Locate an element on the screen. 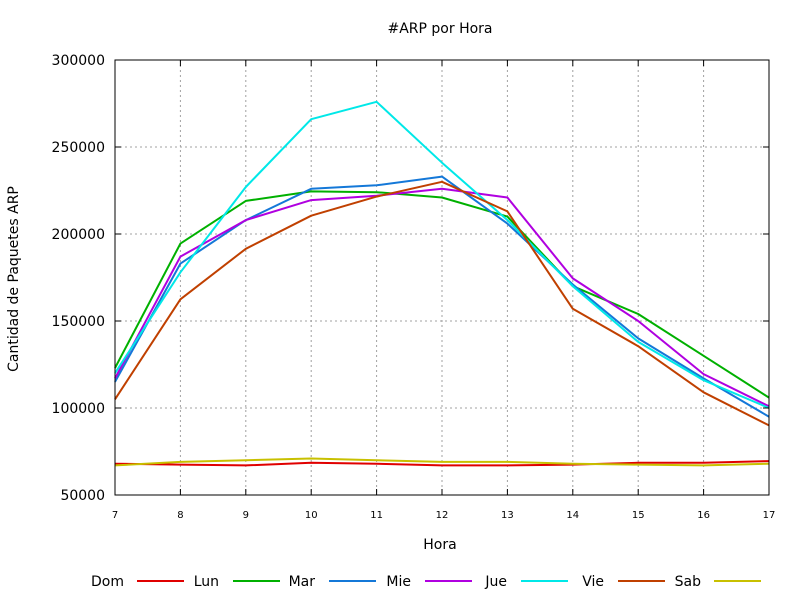 This screenshot has width=800, height=600. chart-title: #ARP por Hora is located at coordinates (439, 29).